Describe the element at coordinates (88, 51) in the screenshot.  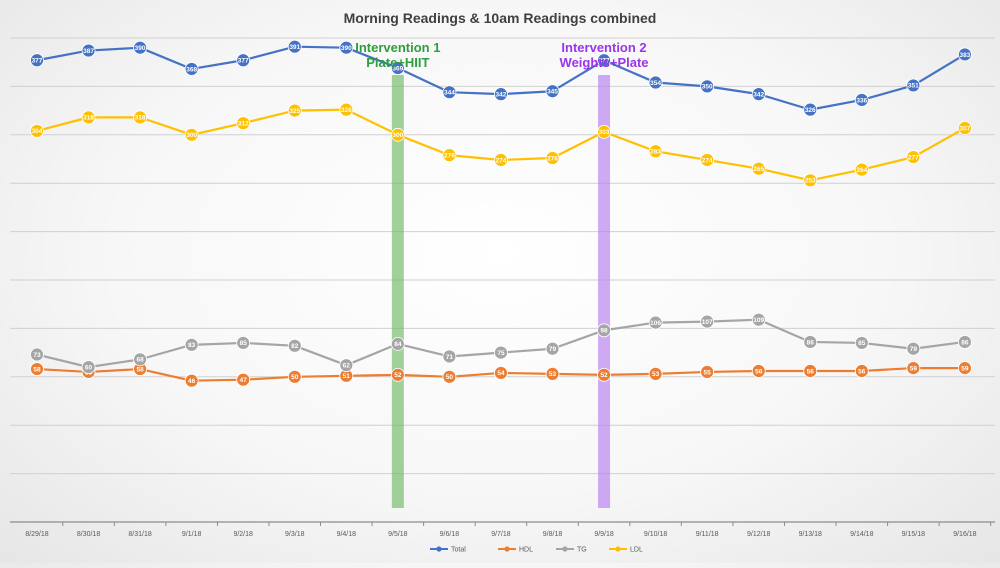
I see `data-label: 387` at that location.